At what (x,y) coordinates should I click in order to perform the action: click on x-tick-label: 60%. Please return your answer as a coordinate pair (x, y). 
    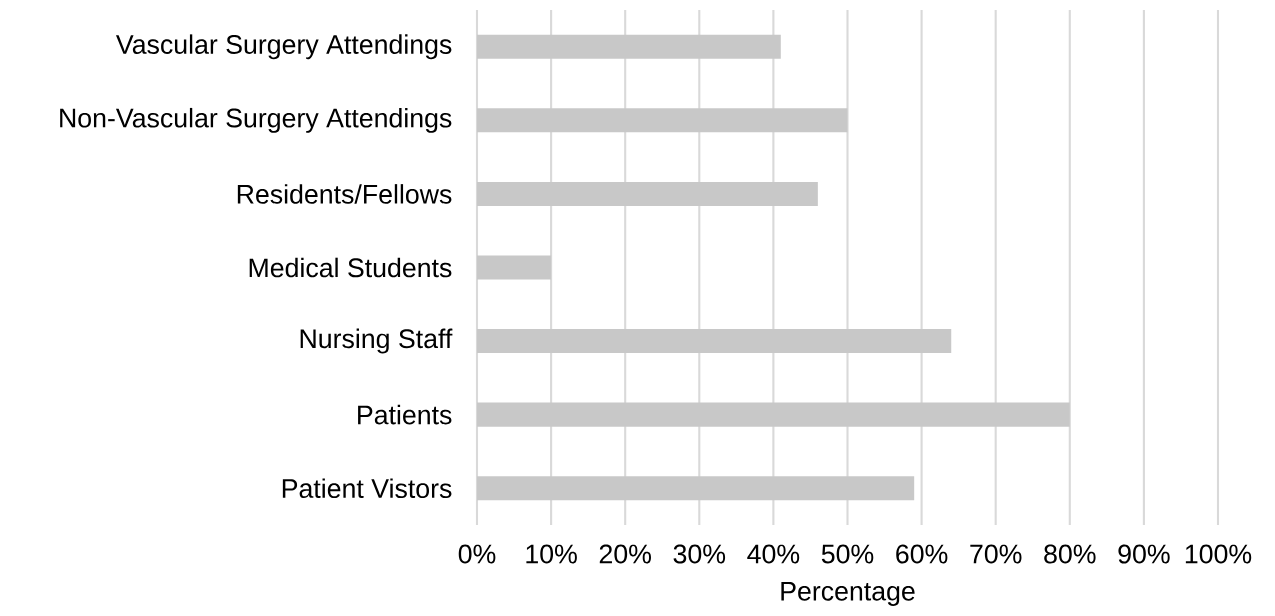
    Looking at the image, I should click on (922, 554).